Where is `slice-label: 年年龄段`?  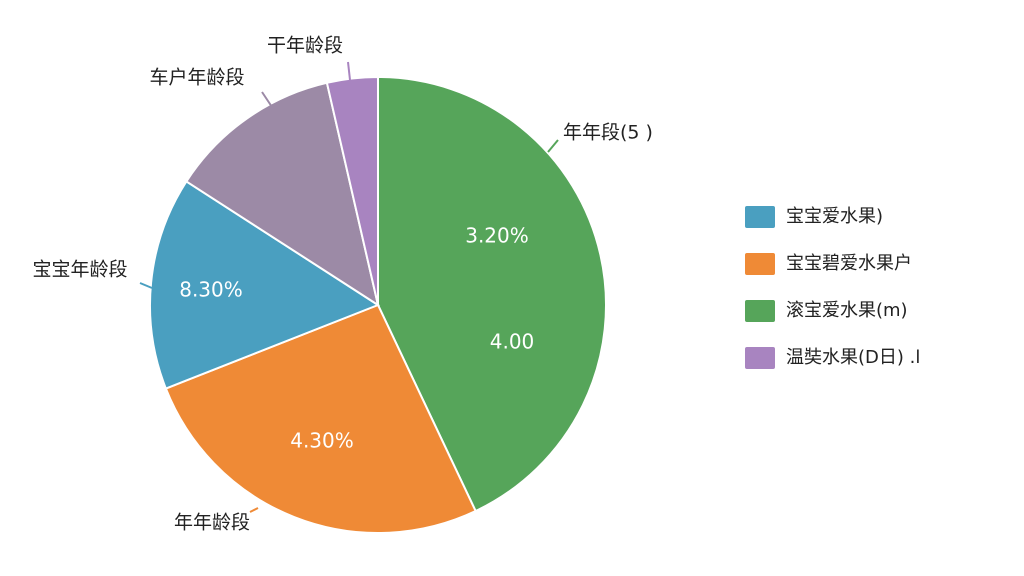
slice-label: 年年龄段 is located at coordinates (212, 523).